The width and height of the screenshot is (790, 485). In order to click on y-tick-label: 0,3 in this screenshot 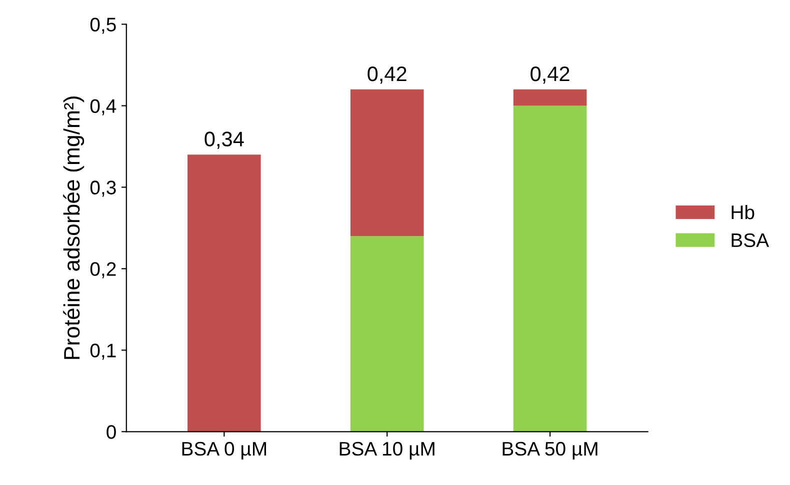, I will do `click(103, 188)`.